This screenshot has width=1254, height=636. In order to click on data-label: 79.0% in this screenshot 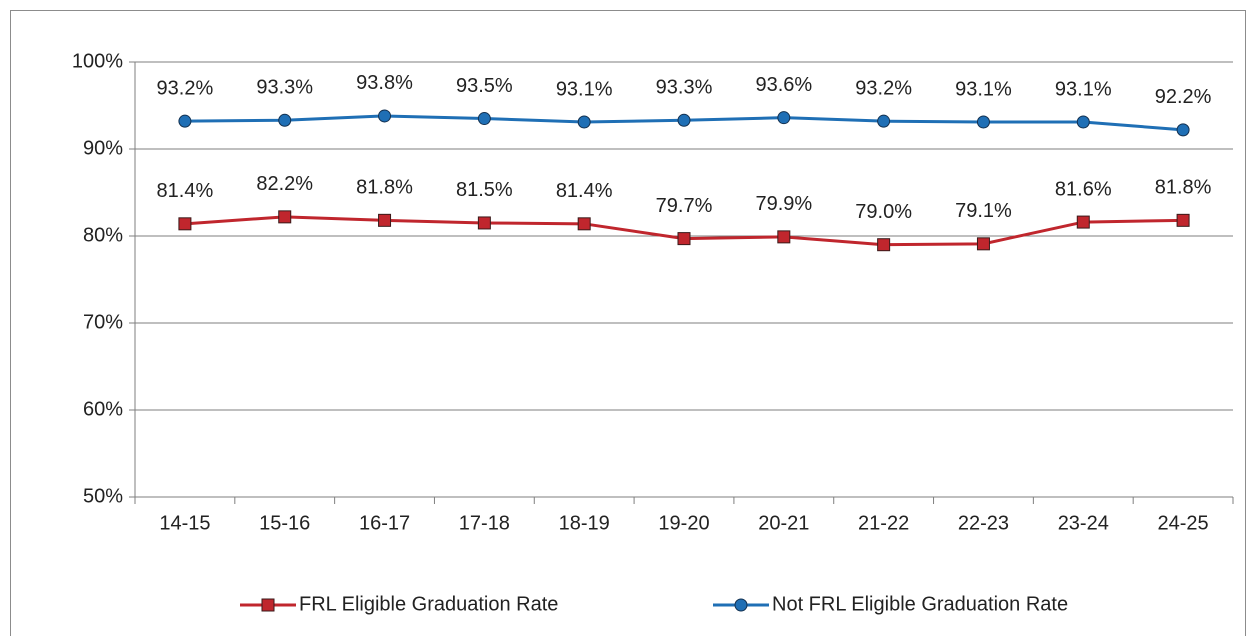, I will do `click(883, 212)`.